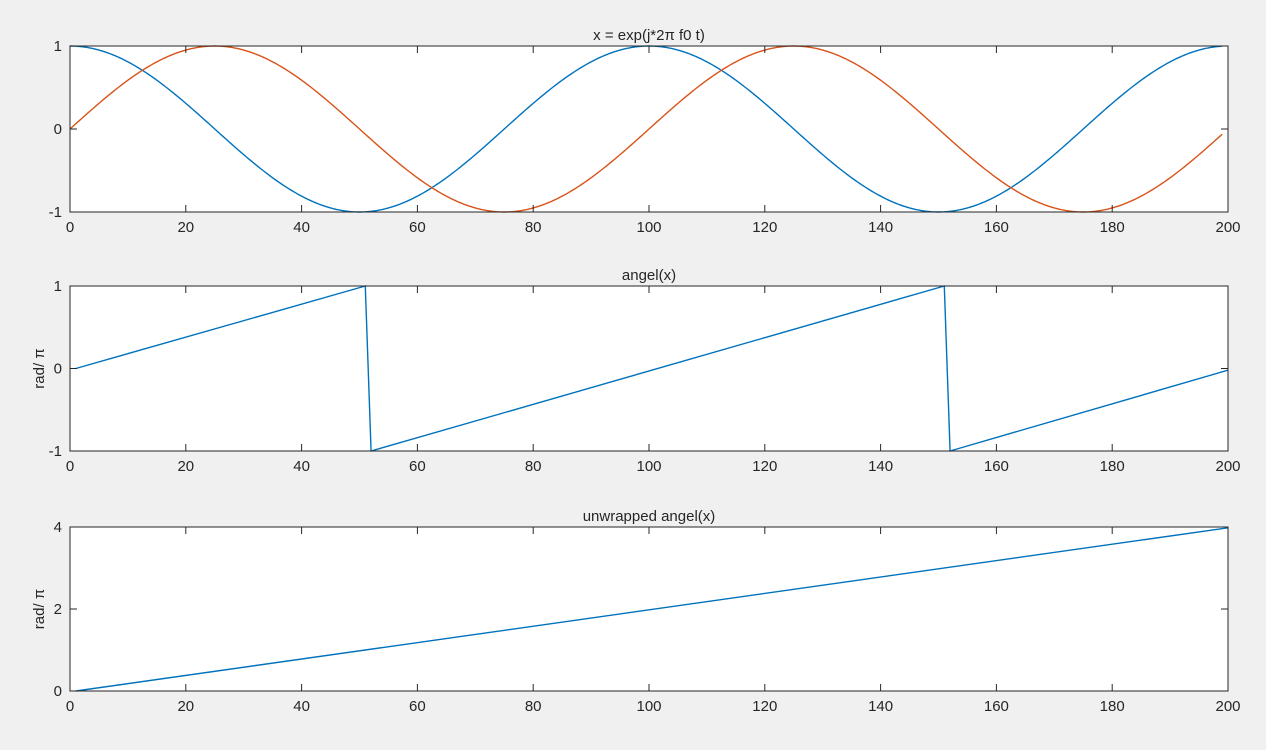  Describe the element at coordinates (58, 609) in the screenshot. I see `y-tick-label: 2` at that location.